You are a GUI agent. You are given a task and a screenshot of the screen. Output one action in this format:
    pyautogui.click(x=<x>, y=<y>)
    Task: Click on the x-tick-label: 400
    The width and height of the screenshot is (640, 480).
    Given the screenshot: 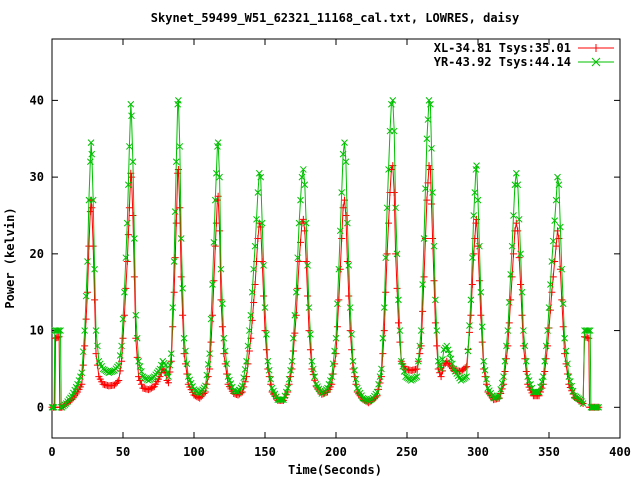 What is the action you would take?
    pyautogui.click(x=620, y=452)
    